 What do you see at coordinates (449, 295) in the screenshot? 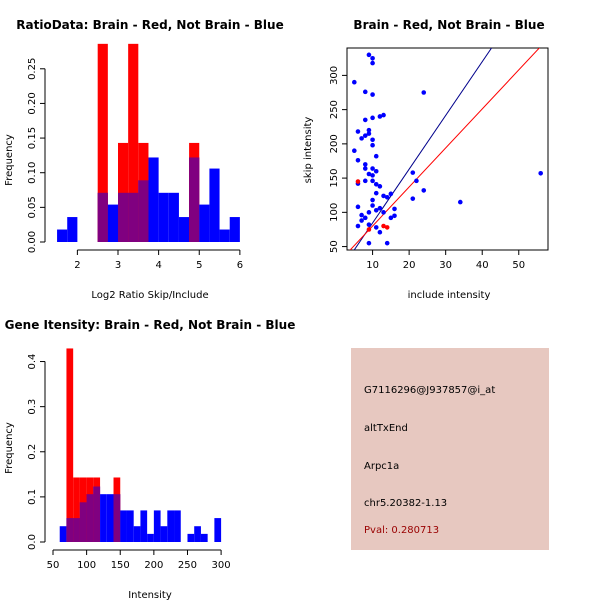
I see `scatter-xlabel: include intensity` at bounding box center [449, 295].